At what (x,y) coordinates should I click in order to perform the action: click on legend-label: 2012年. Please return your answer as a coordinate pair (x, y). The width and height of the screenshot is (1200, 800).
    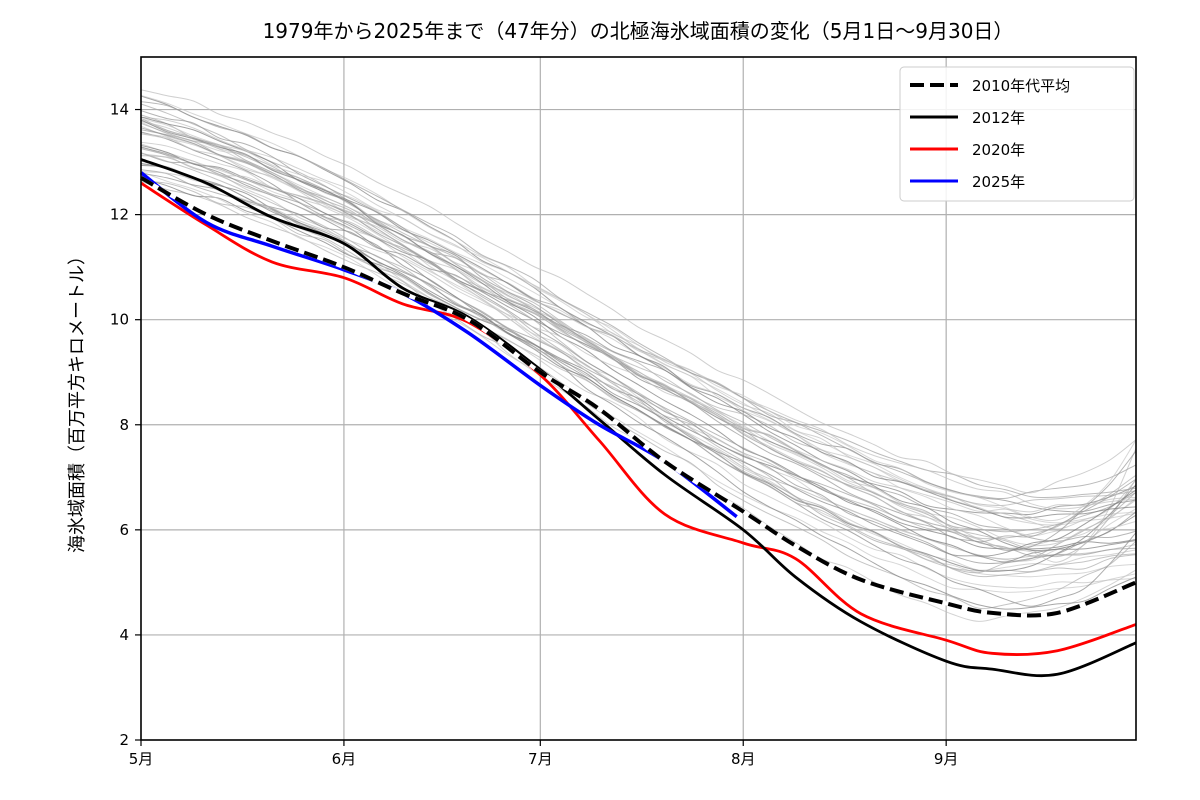
    Looking at the image, I should click on (998, 118).